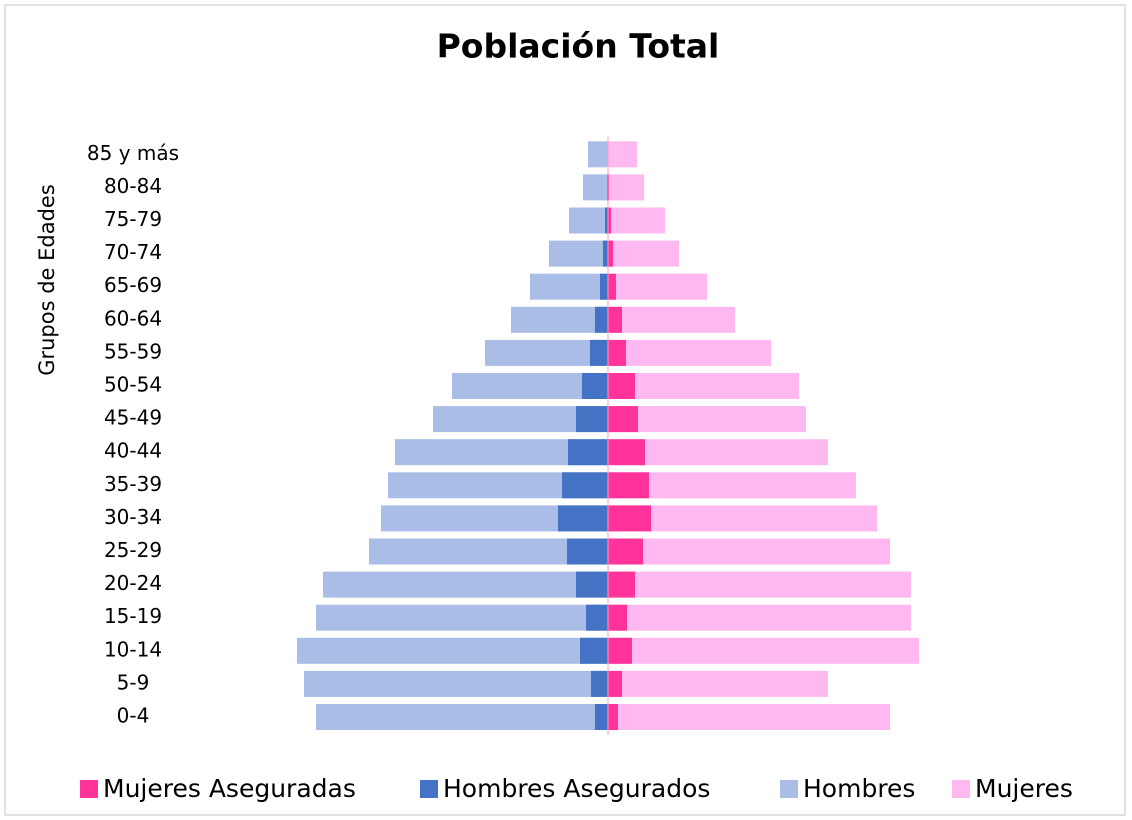 Image resolution: width=1132 pixels, height=820 pixels. I want to click on y-tick-label: 70-74, so click(133, 252).